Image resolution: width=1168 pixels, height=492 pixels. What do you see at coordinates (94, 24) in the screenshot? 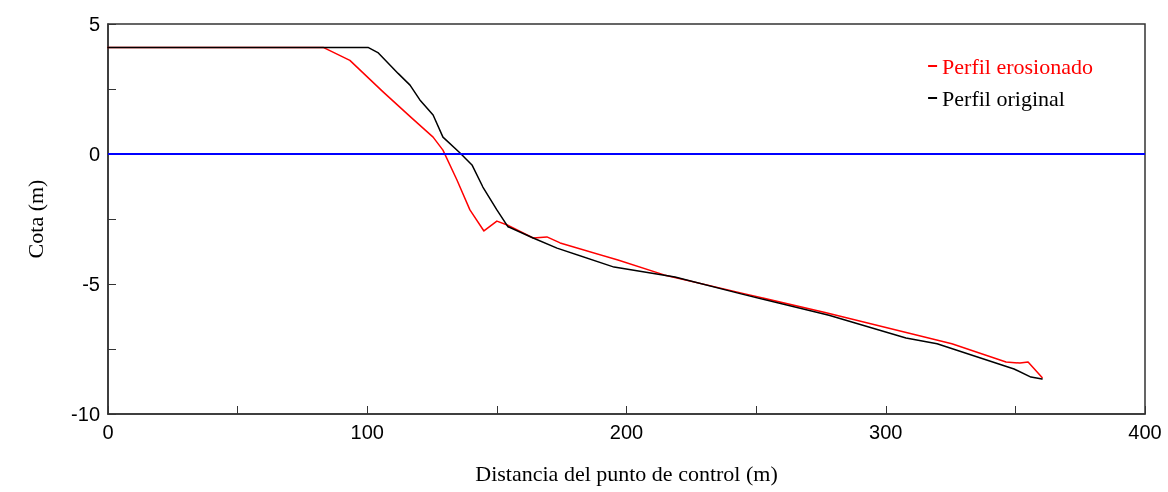
I see `y-tick-label: 5` at bounding box center [94, 24].